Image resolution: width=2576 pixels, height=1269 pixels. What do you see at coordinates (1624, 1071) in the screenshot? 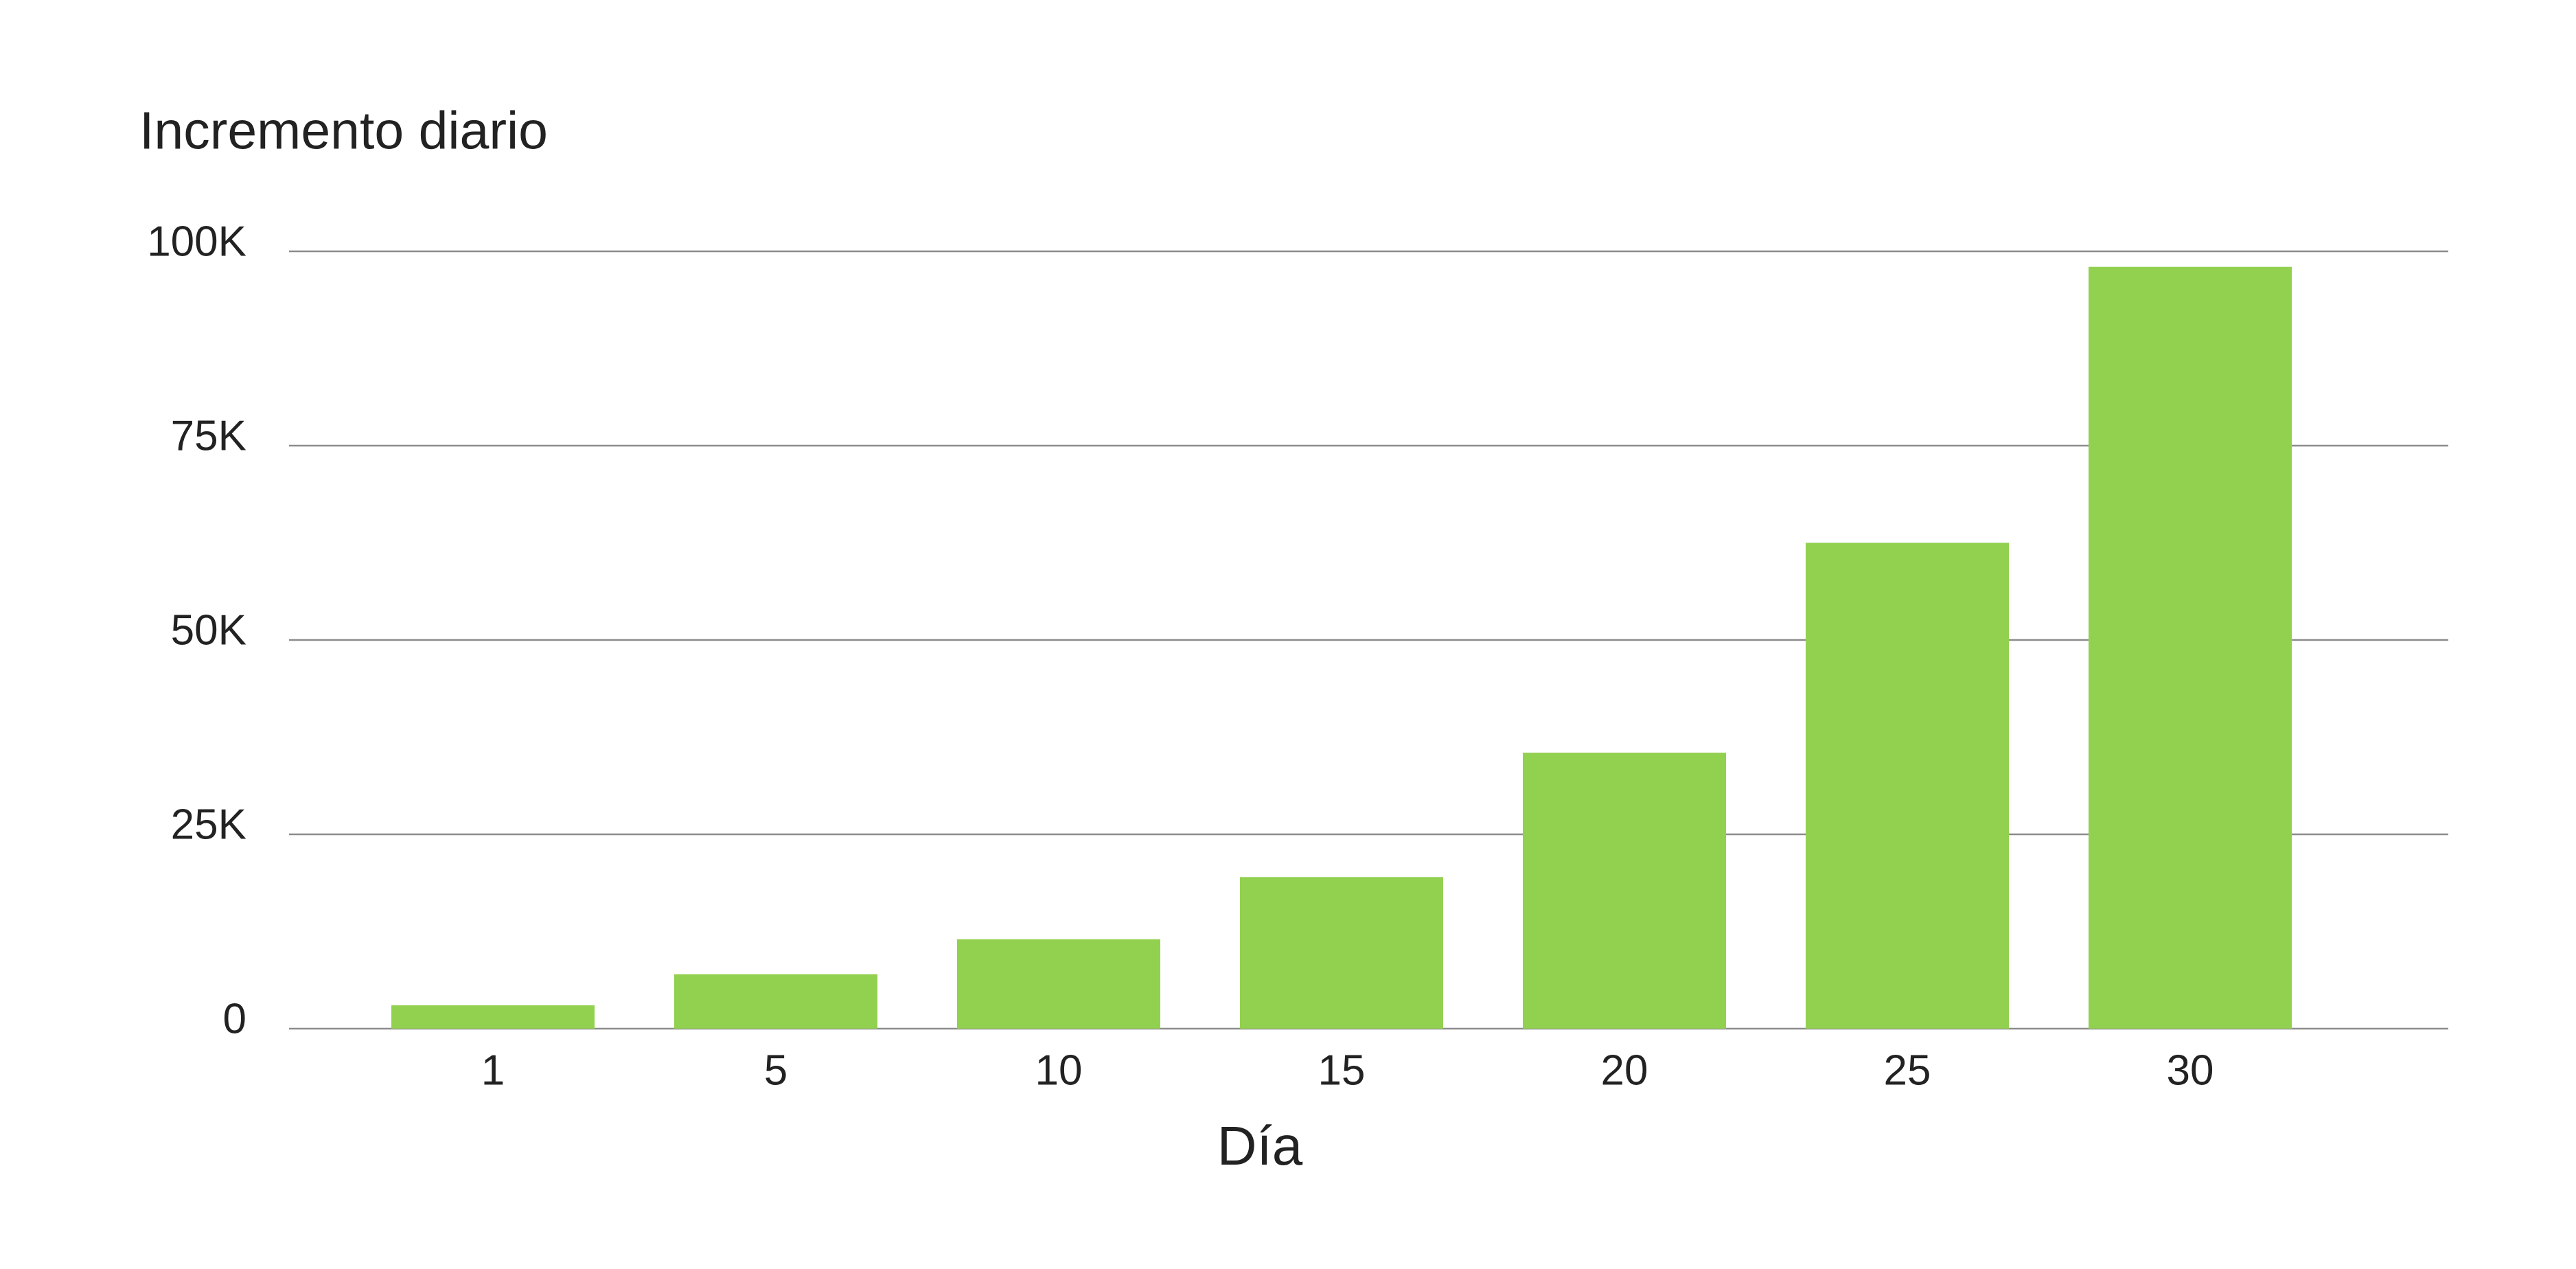
I see `x-tick-label: 20` at bounding box center [1624, 1071].